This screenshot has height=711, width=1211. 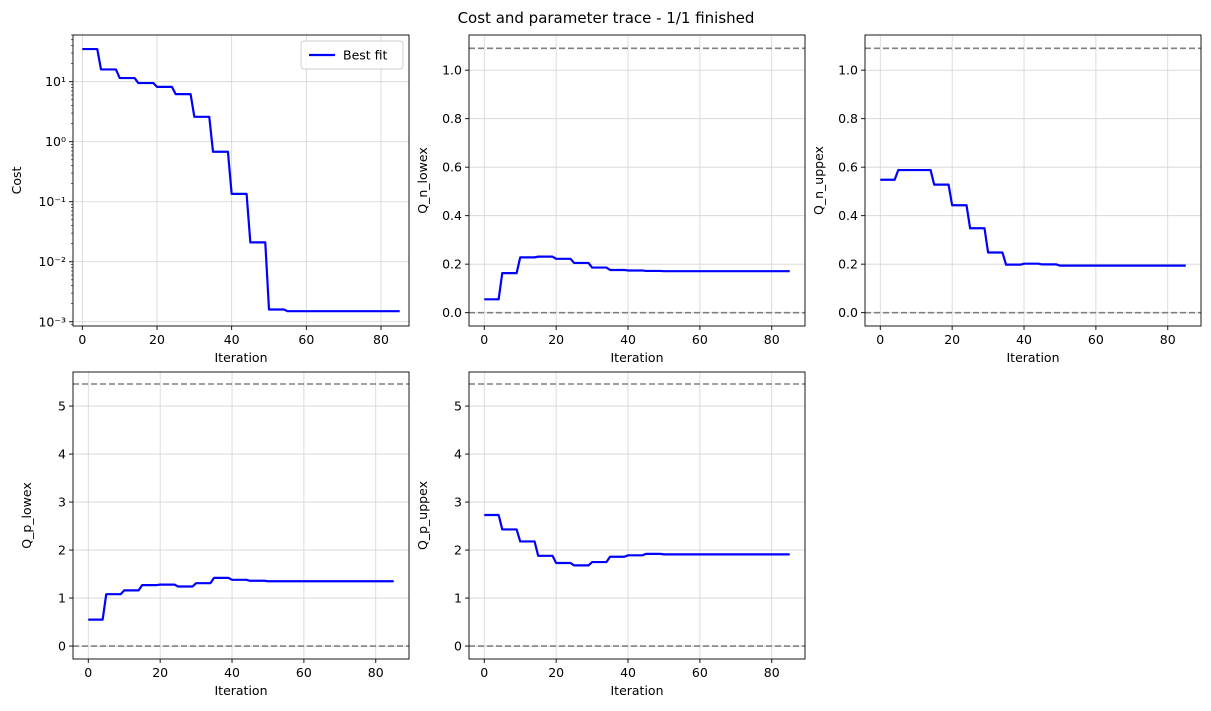 I want to click on figure-title: Cost and parameter trace - 1/1 finished, so click(x=606, y=18).